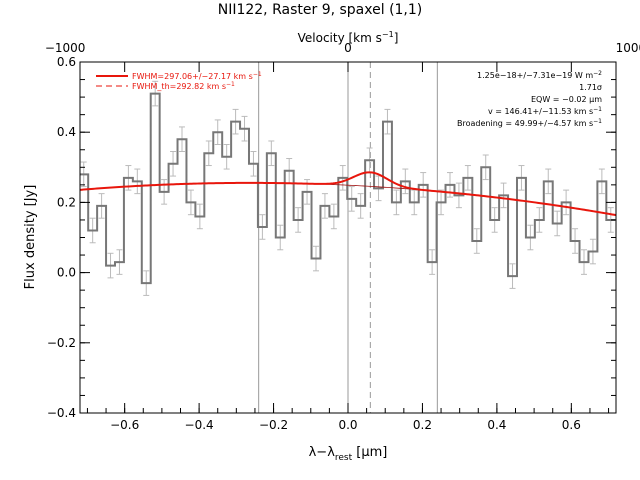  Describe the element at coordinates (545, 111) in the screenshot. I see `annotation-velocity: v = 146.41+/−11.53 km s−1` at that location.